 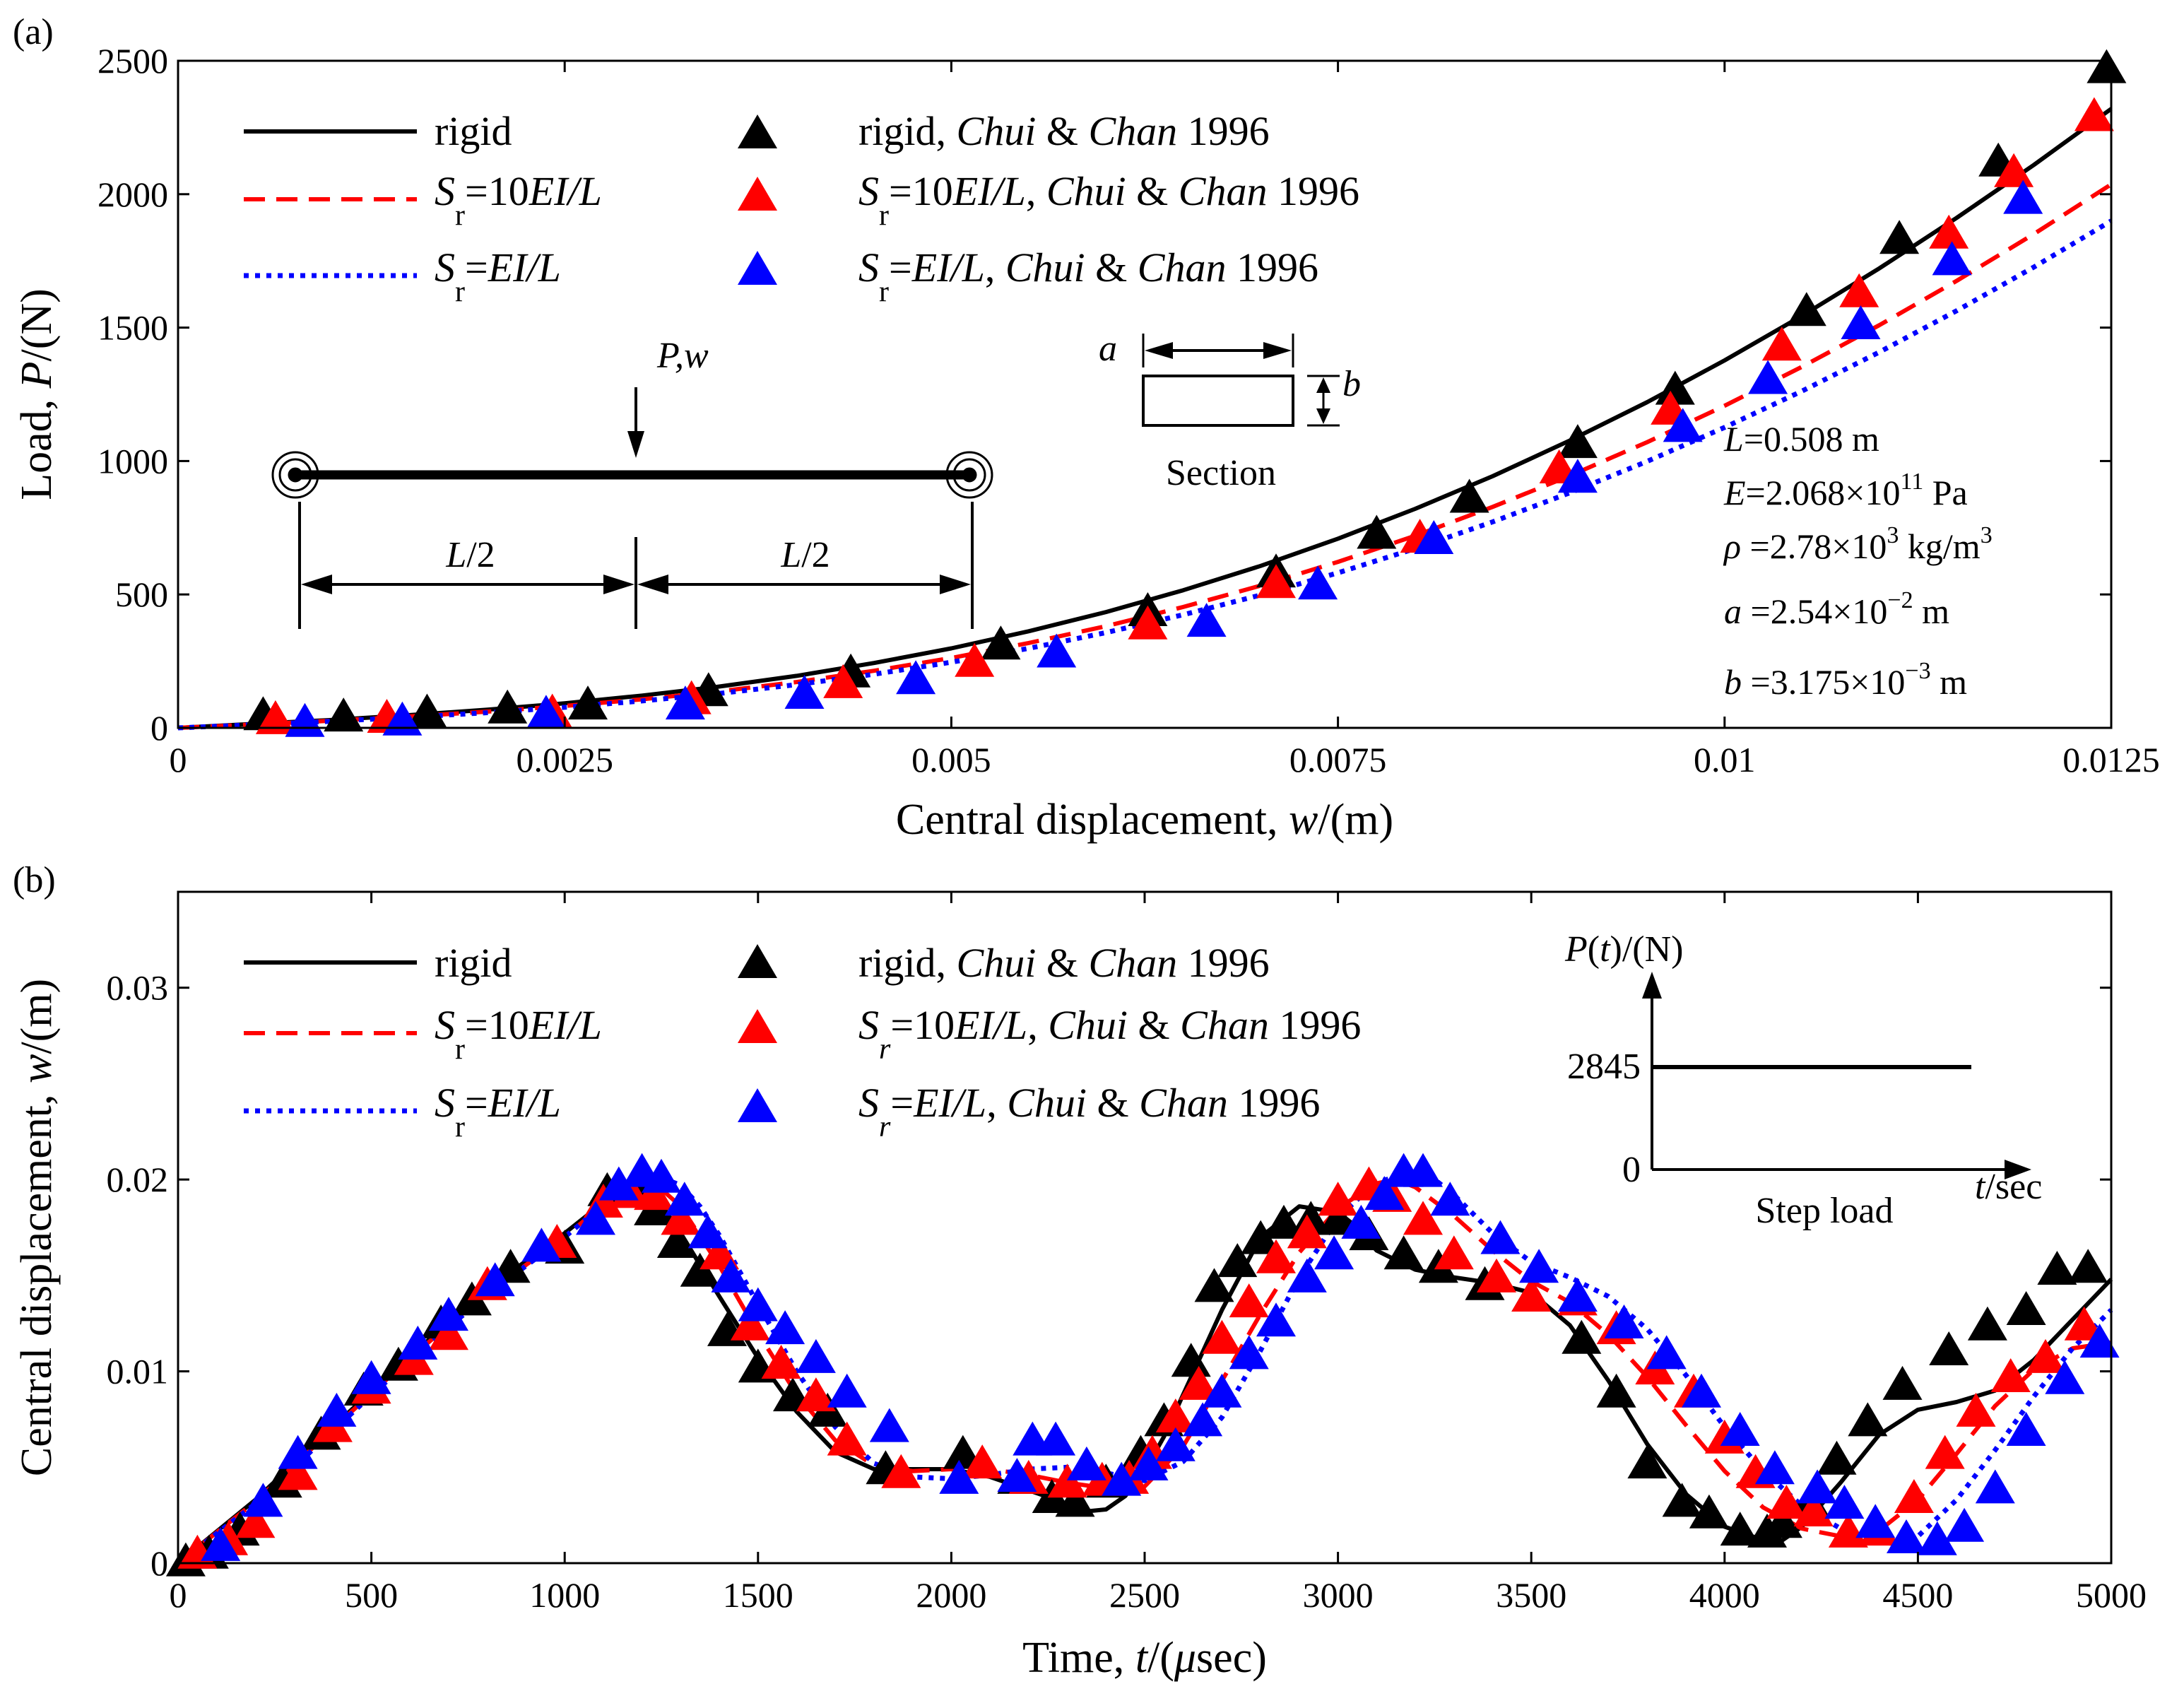 I want to click on panel-a-ytick-label: 2000, so click(x=133, y=194).